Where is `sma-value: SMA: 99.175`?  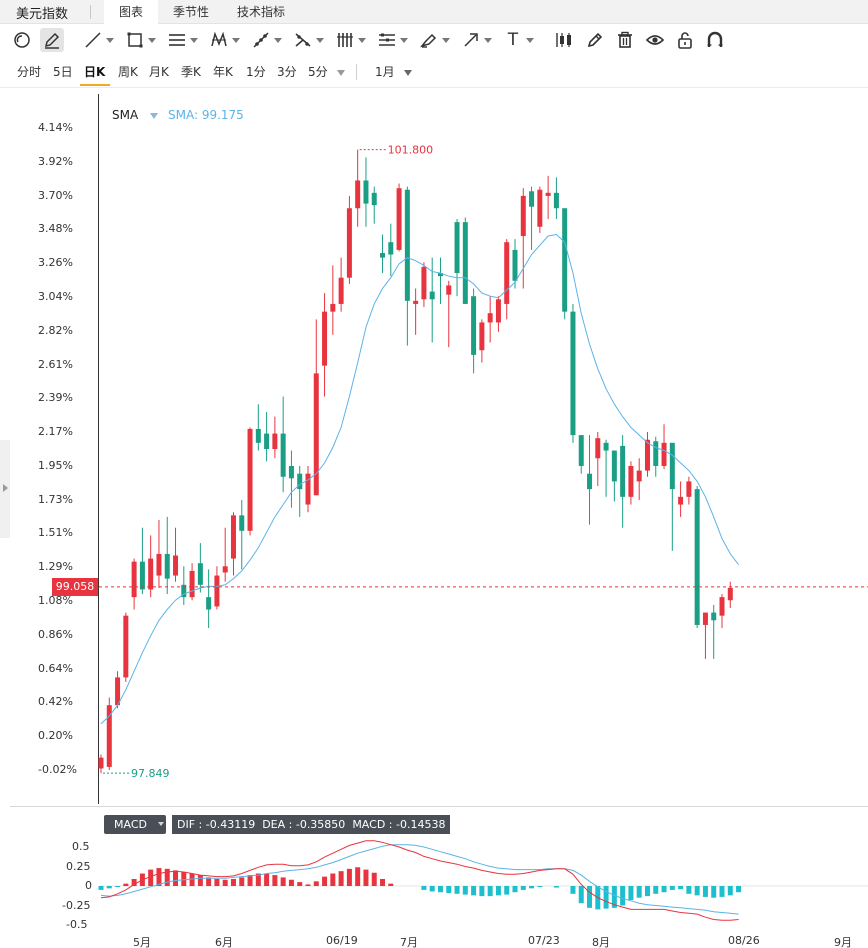 sma-value: SMA: 99.175 is located at coordinates (206, 115).